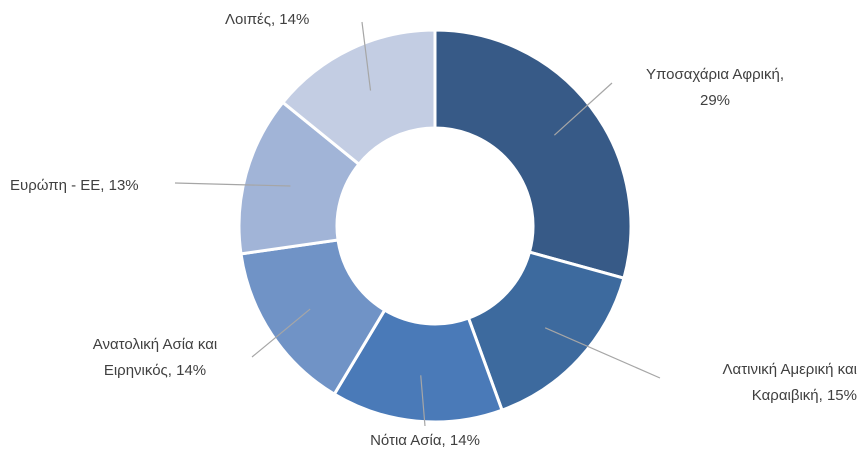 The height and width of the screenshot is (452, 864). I want to click on data-label-line: Λοιπές, 14%, so click(267, 19).